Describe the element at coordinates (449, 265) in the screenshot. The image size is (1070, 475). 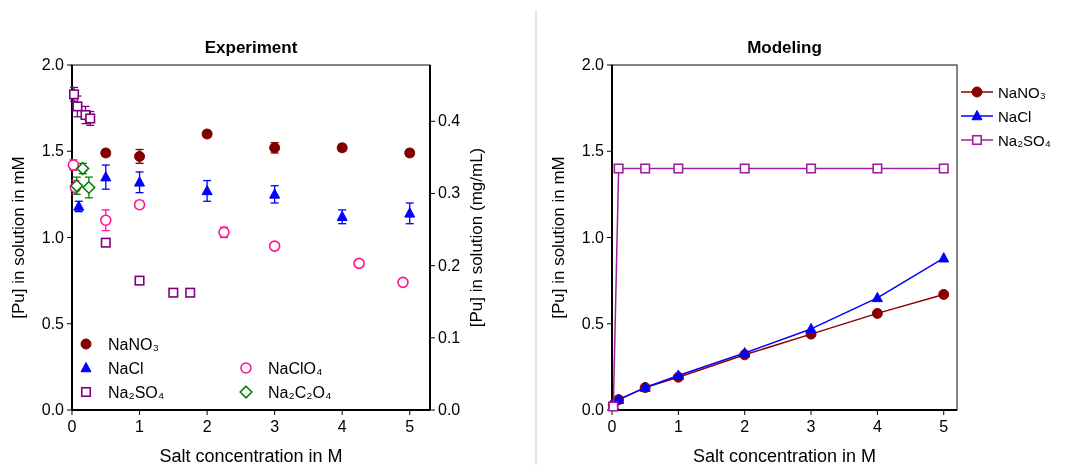
I see `y2-tick-label: 0.2` at that location.